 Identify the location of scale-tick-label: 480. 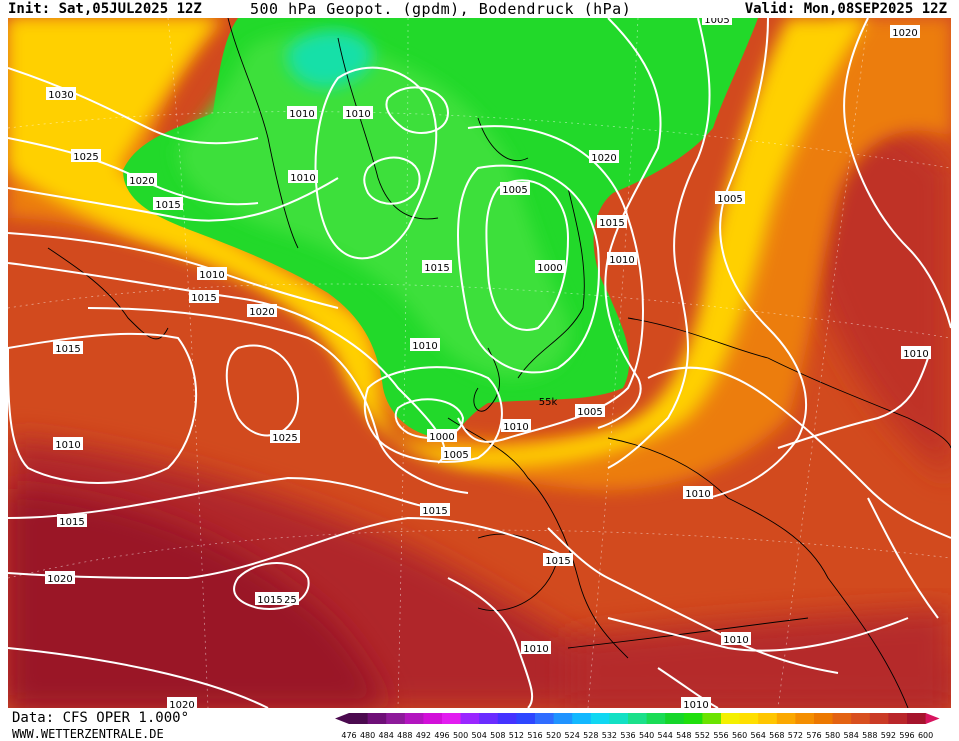
(367, 735).